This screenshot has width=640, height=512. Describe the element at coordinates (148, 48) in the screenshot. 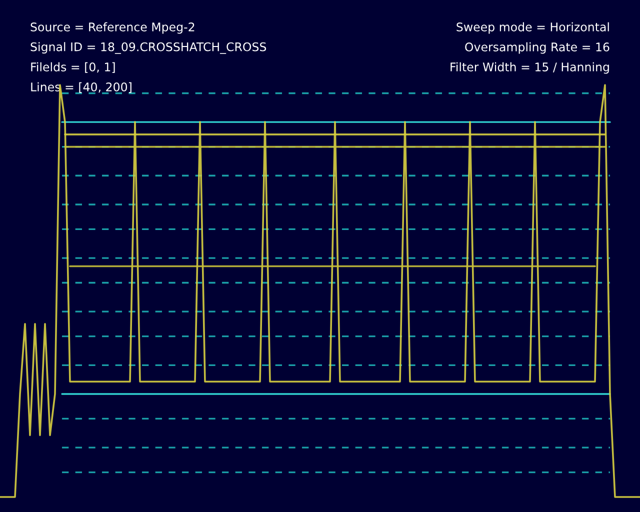

I see `text: Signal ID = 18_09.CROSSHATCH_CROSS` at that location.